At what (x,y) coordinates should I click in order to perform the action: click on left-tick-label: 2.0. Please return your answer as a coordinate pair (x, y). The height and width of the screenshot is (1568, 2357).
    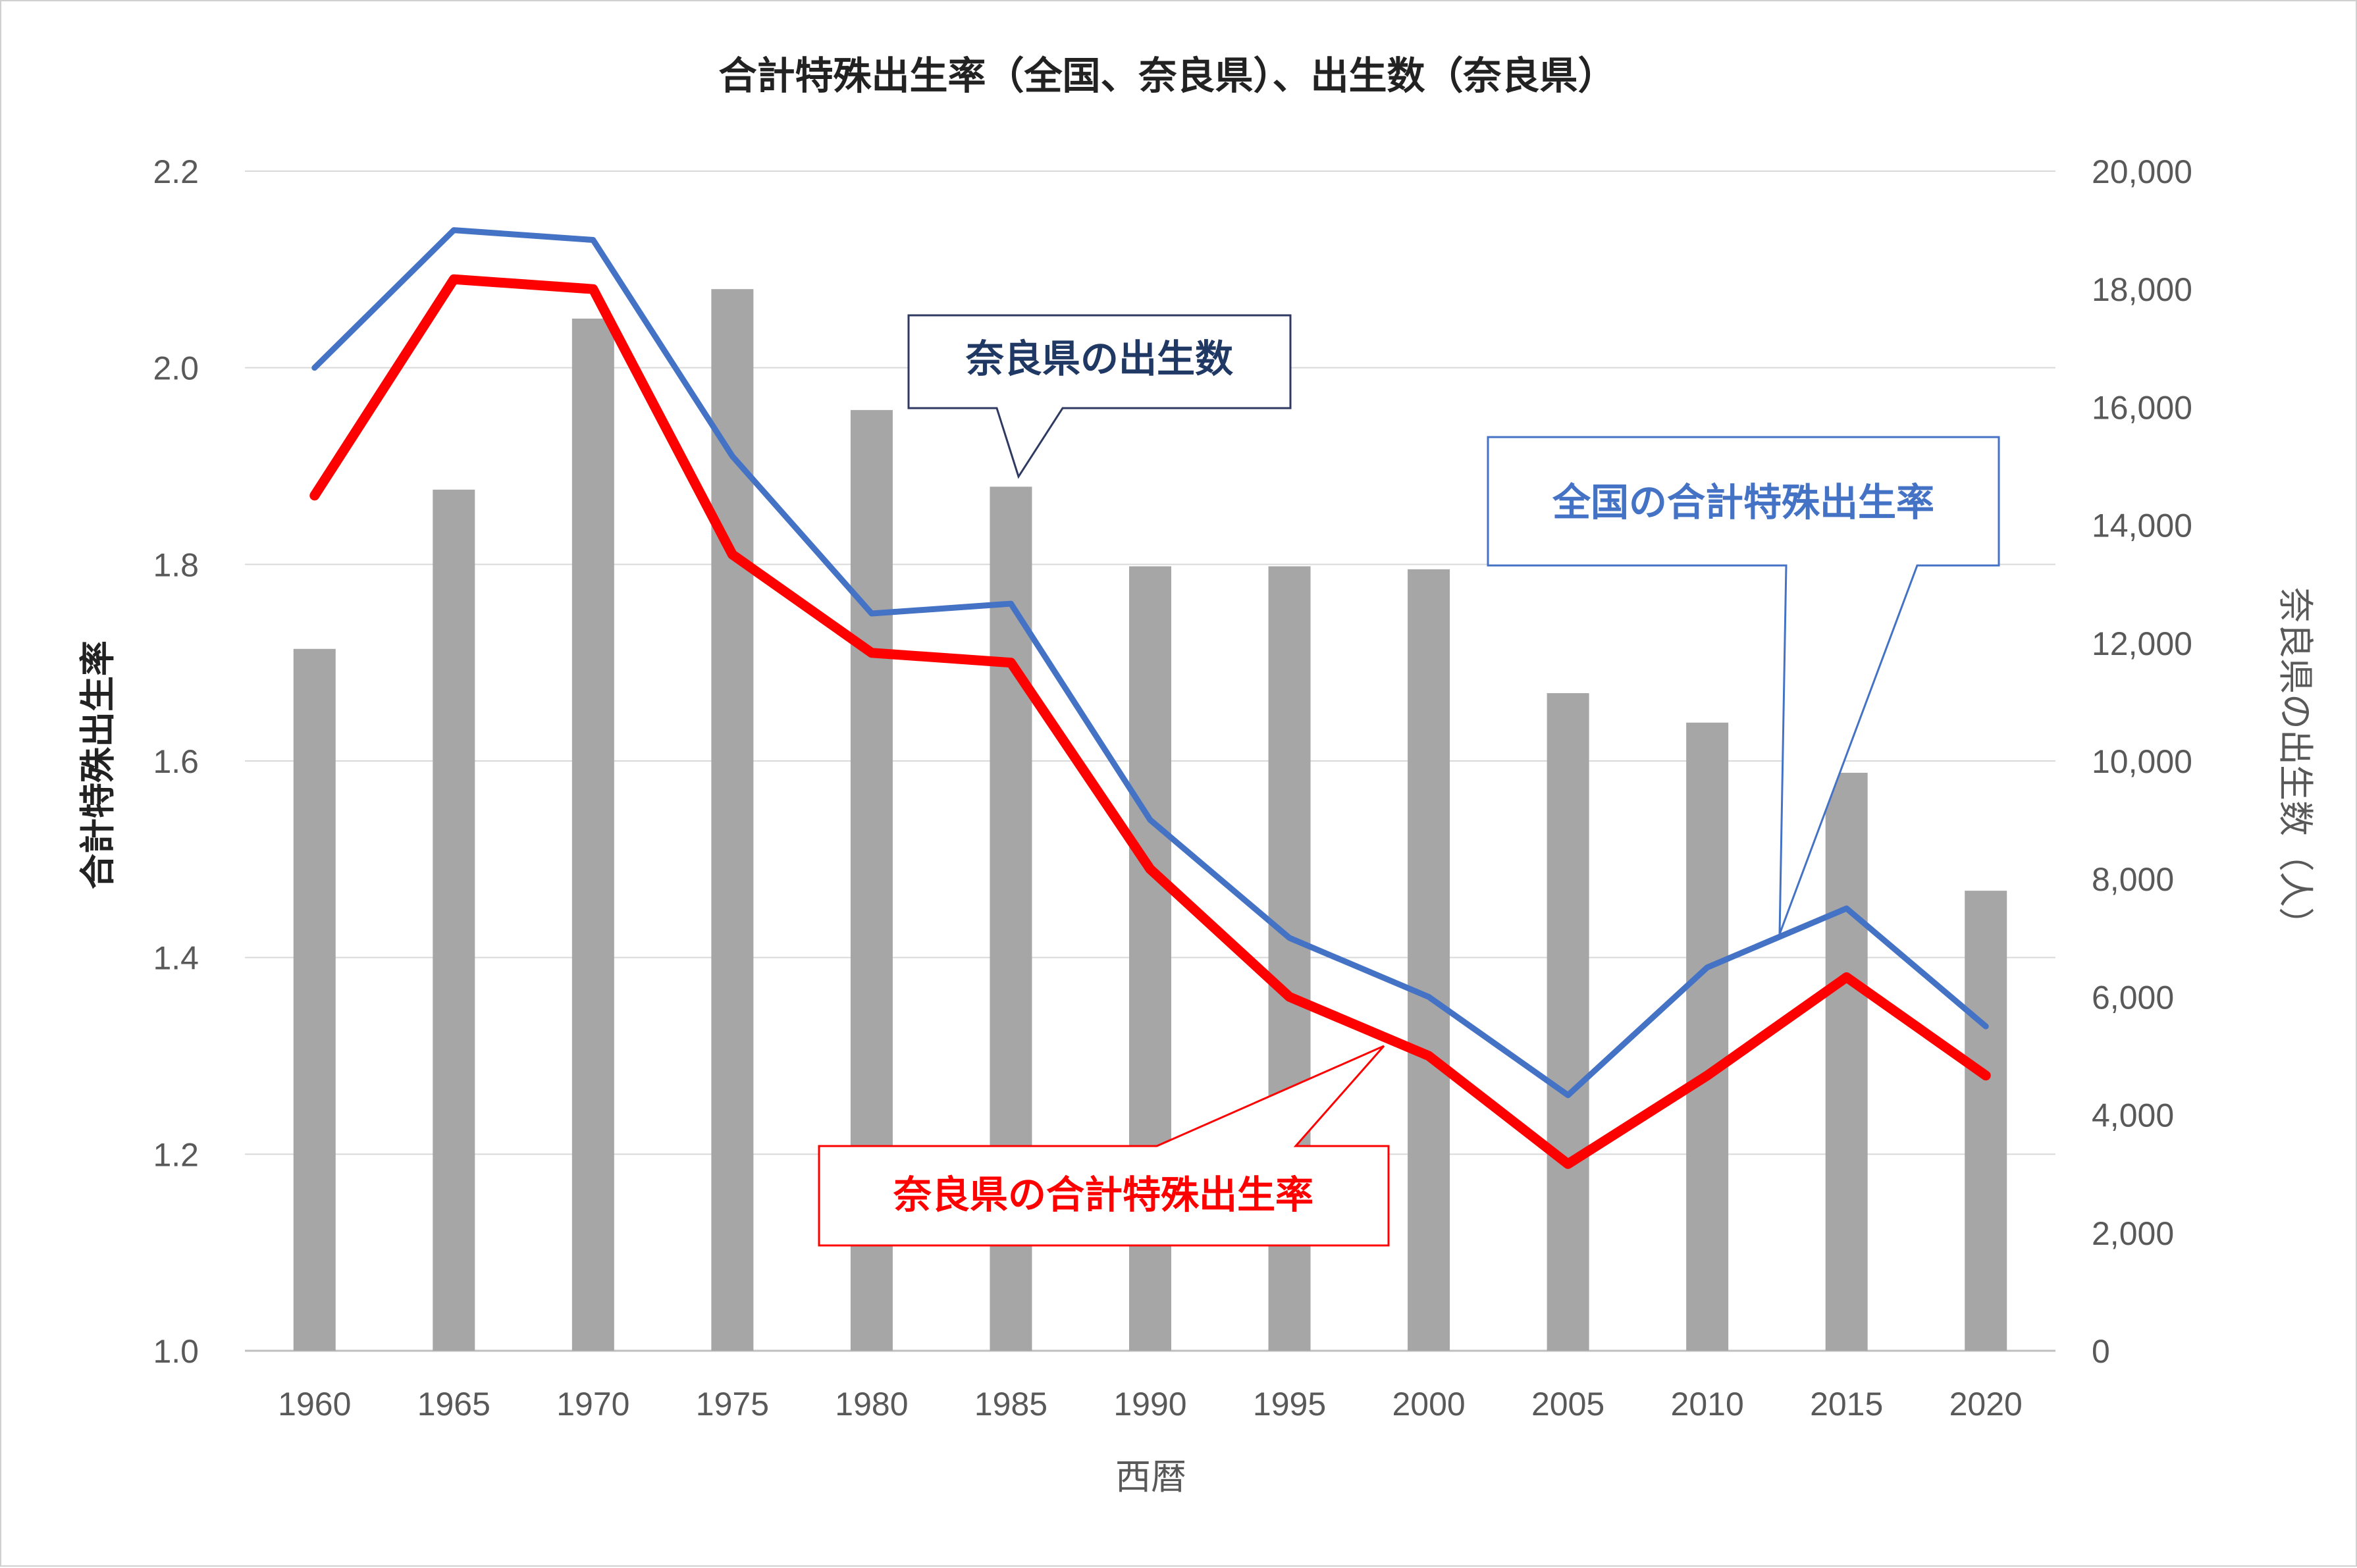
    Looking at the image, I should click on (176, 368).